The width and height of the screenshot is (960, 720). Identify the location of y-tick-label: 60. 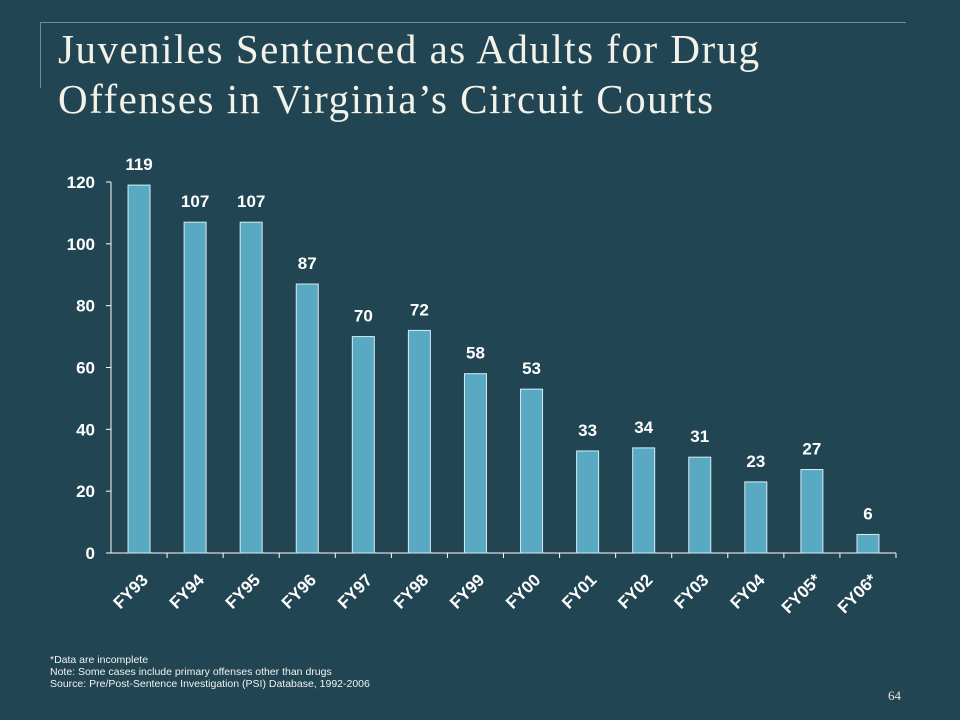
(85, 368).